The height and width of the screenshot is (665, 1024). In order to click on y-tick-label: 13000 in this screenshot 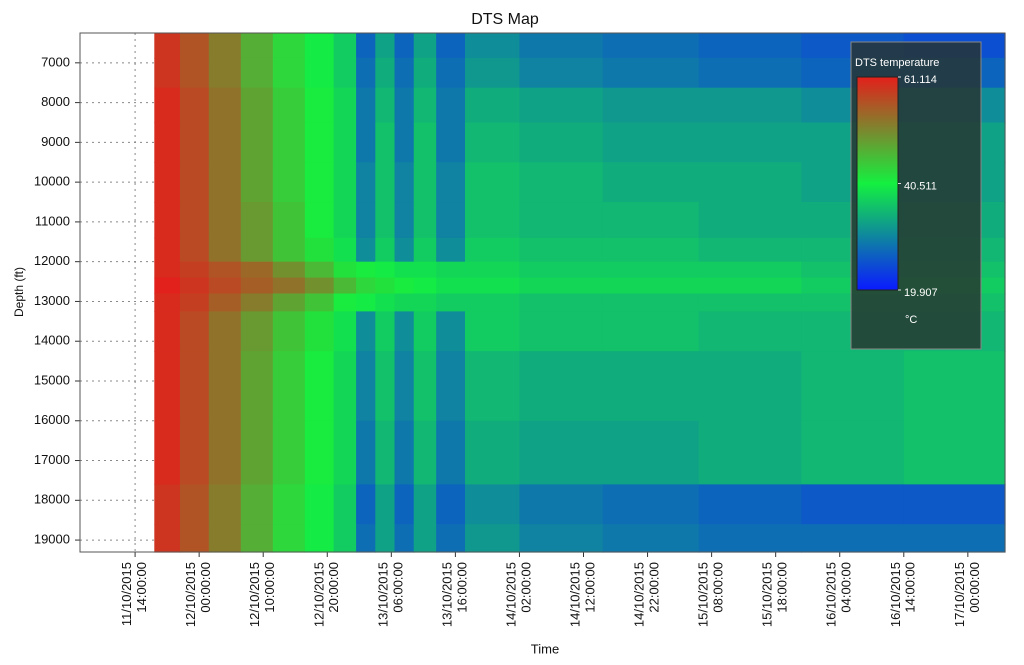, I will do `click(52, 300)`.